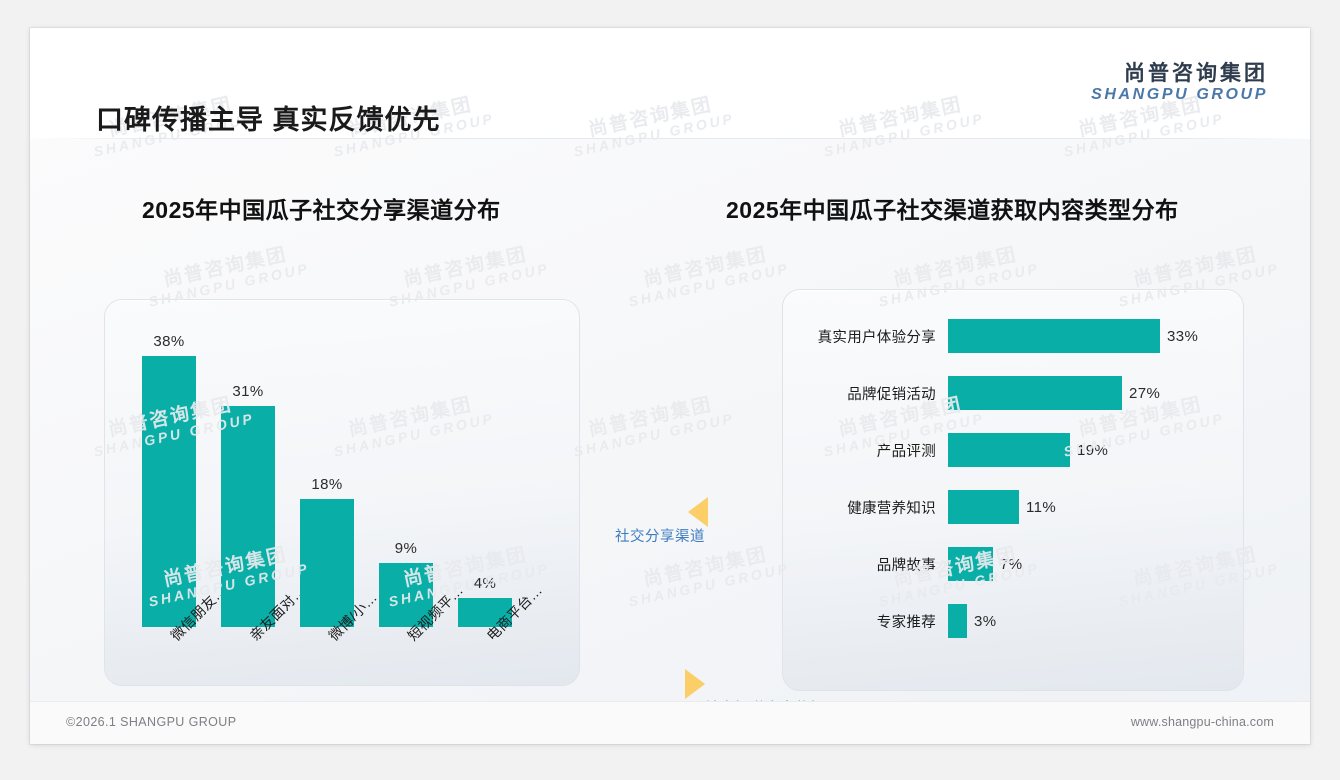 The image size is (1340, 780). I want to click on column-value-label: 4%, so click(485, 583).